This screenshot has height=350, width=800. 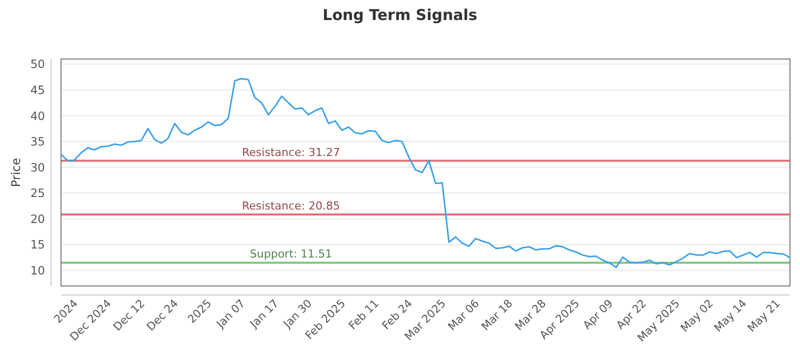 What do you see at coordinates (291, 152) in the screenshot?
I see `ref-line-label: Resistance: 31.27` at bounding box center [291, 152].